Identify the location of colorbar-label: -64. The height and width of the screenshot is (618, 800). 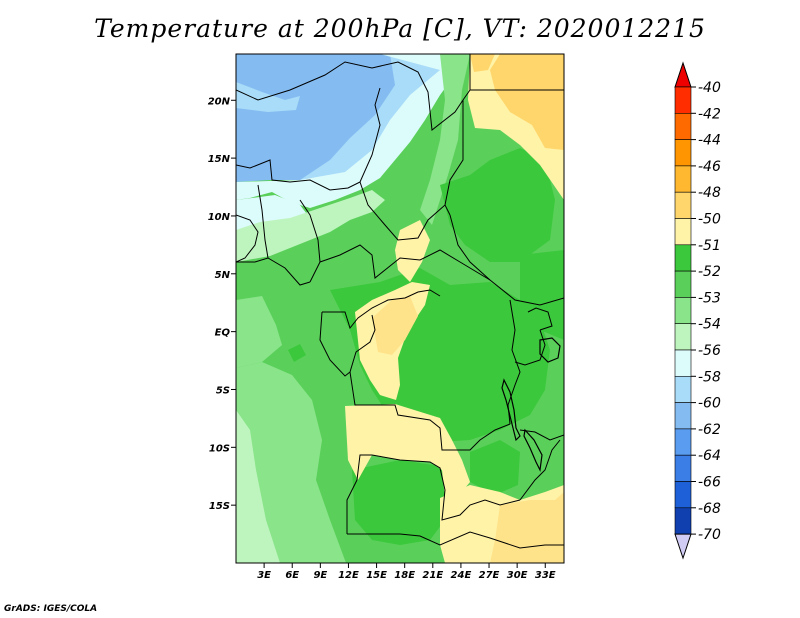
(709, 456).